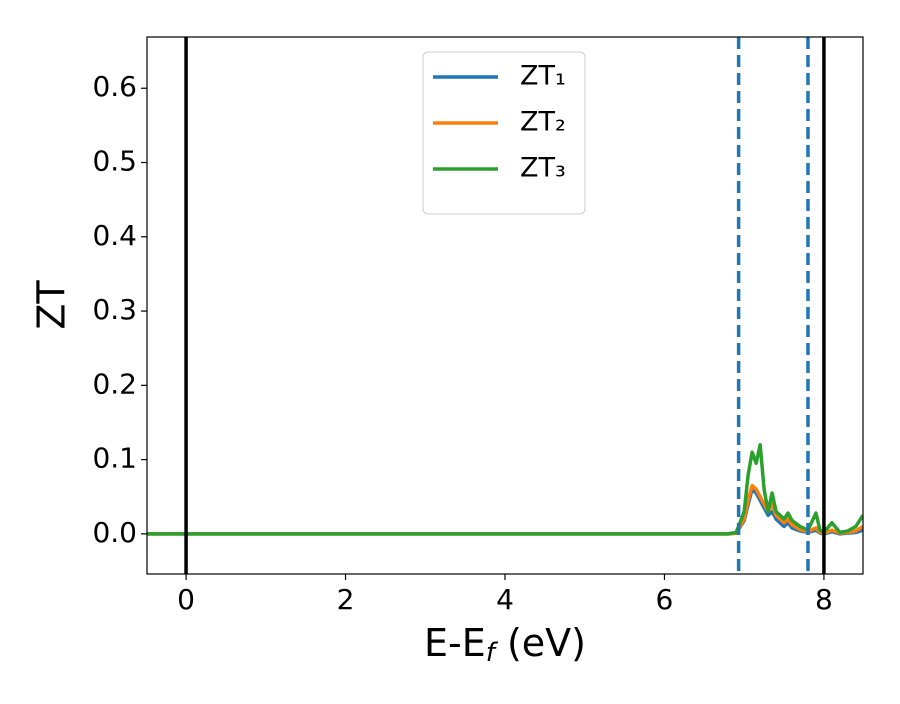  I want to click on y-tick-label: 0.6, so click(114, 86).